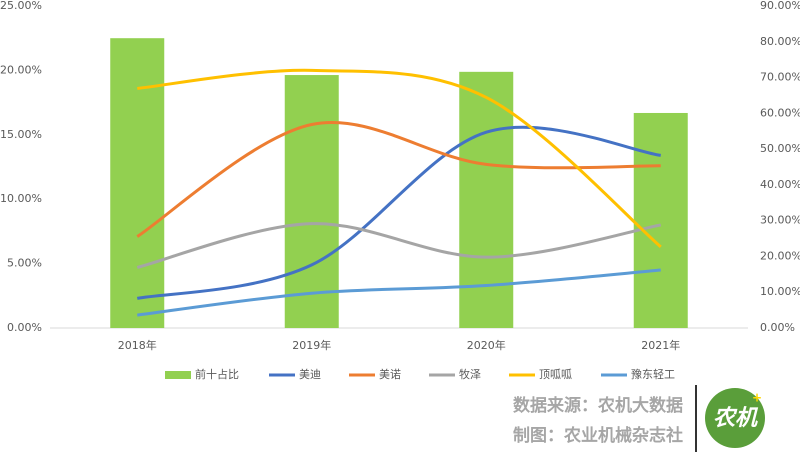 This screenshot has height=464, width=800. What do you see at coordinates (780, 184) in the screenshot?
I see `y2-tick-label: 40.00%` at bounding box center [780, 184].